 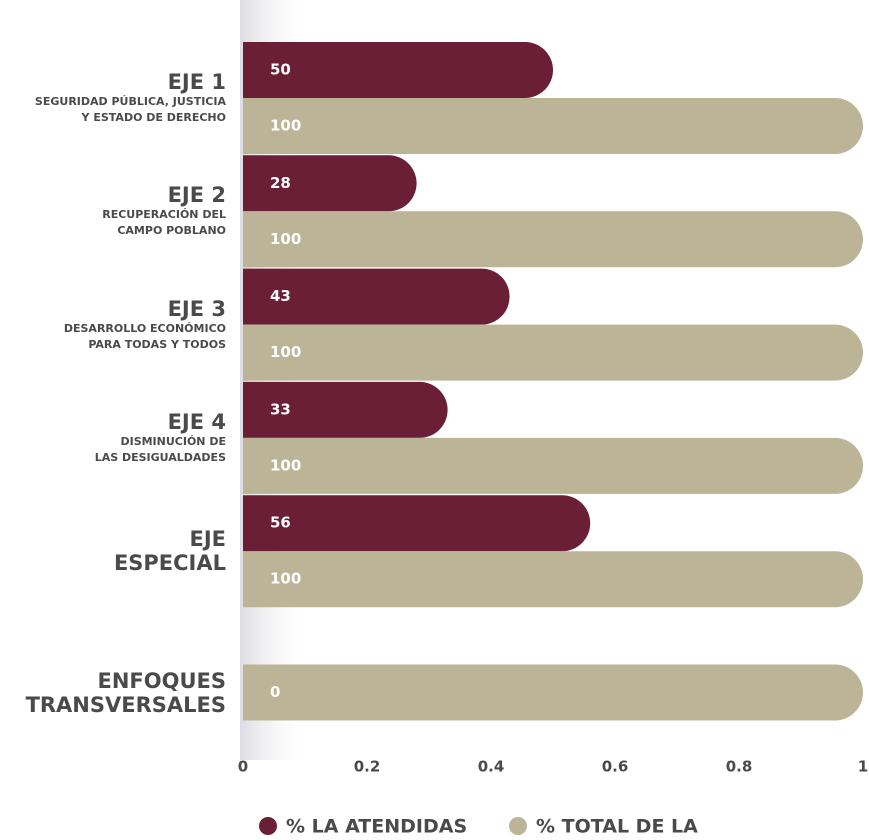 What do you see at coordinates (196, 82) in the screenshot?
I see `category-name: EJE 1` at bounding box center [196, 82].